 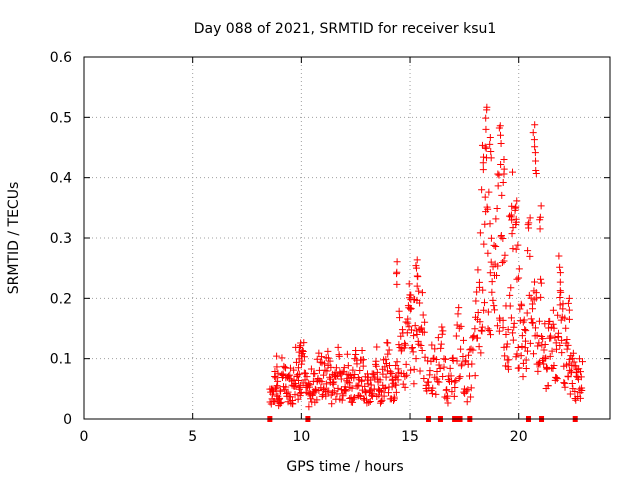 I want to click on y-tick-label: 0.3, so click(x=61, y=239).